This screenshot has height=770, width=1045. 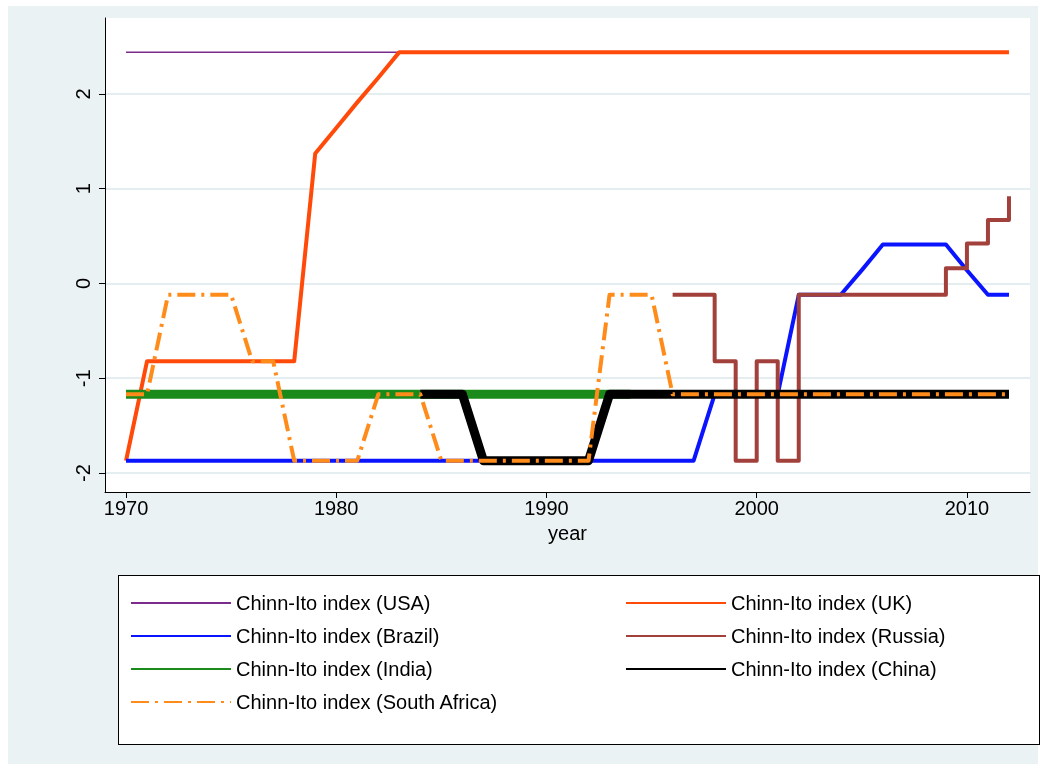 What do you see at coordinates (338, 636) in the screenshot?
I see `legend-label: Chinn-Ito index (Brazil)` at bounding box center [338, 636].